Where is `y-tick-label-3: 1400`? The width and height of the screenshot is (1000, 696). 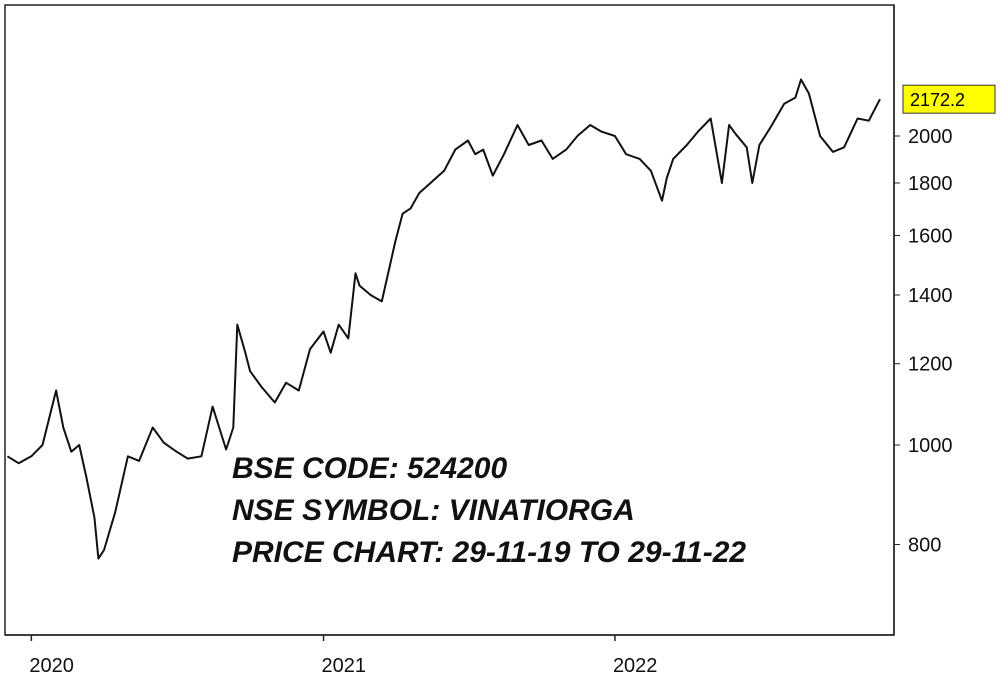
y-tick-label-3: 1400 is located at coordinates (930, 296).